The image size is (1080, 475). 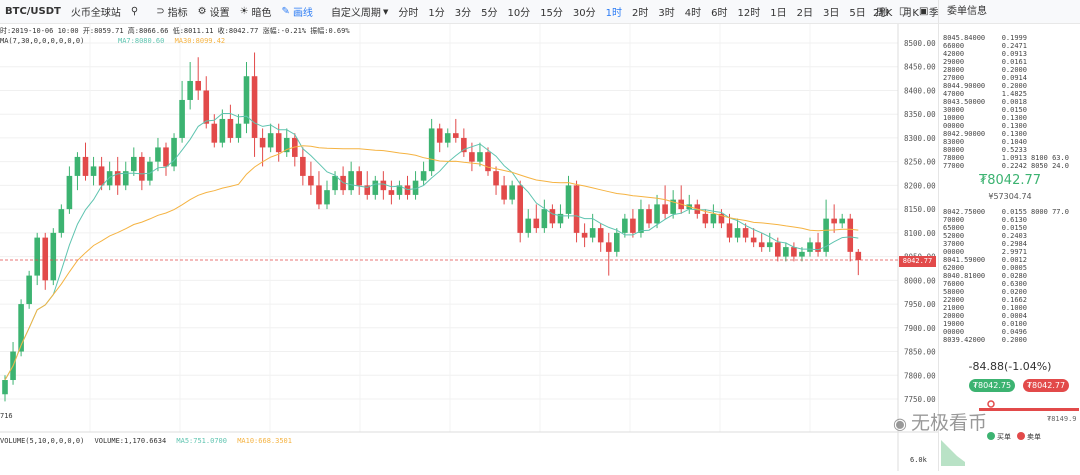 What do you see at coordinates (985, 300) in the screenshot?
I see `order-book-row: 22000 0.1662` at bounding box center [985, 300].